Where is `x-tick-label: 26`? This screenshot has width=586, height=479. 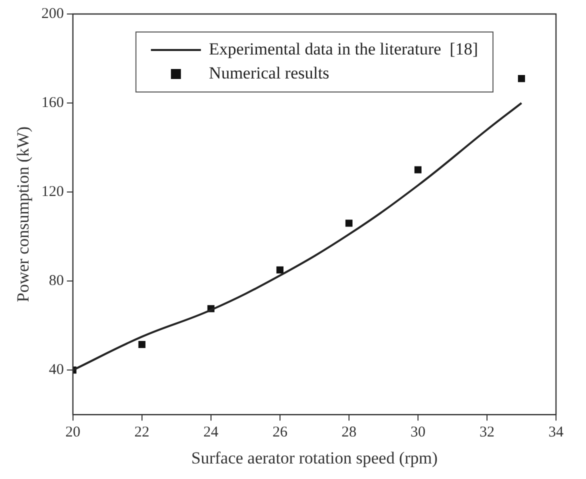
x-tick-label: 26 is located at coordinates (280, 432).